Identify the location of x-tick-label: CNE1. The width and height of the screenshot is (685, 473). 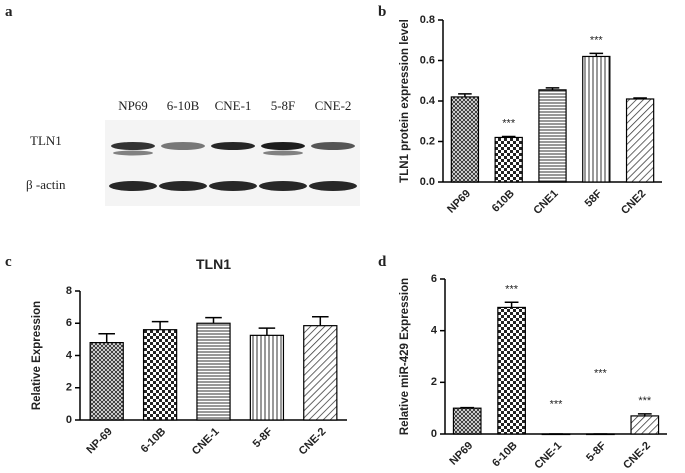
(545, 202).